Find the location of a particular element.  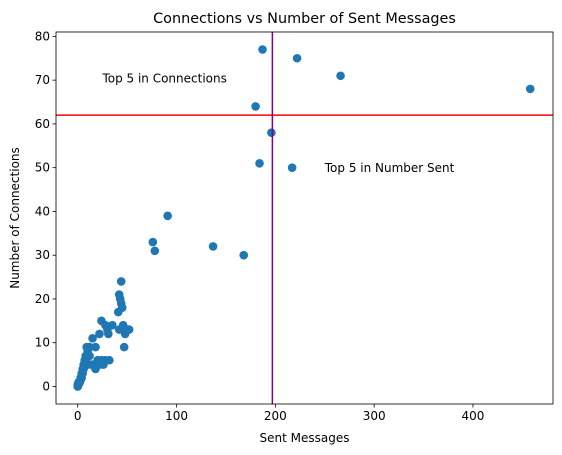

x-tick-label: 300 is located at coordinates (374, 416).